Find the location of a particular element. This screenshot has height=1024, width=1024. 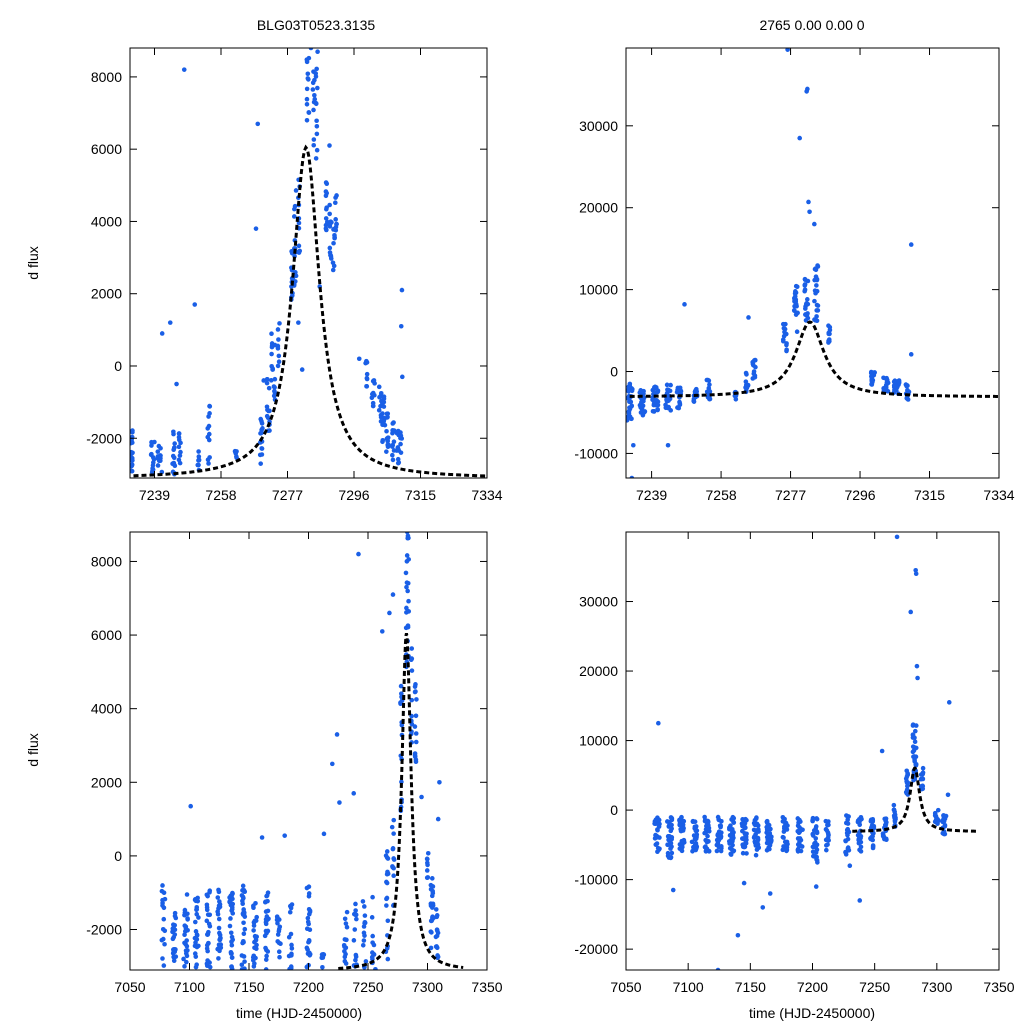

y-tick-label: 0 is located at coordinates (118, 856).